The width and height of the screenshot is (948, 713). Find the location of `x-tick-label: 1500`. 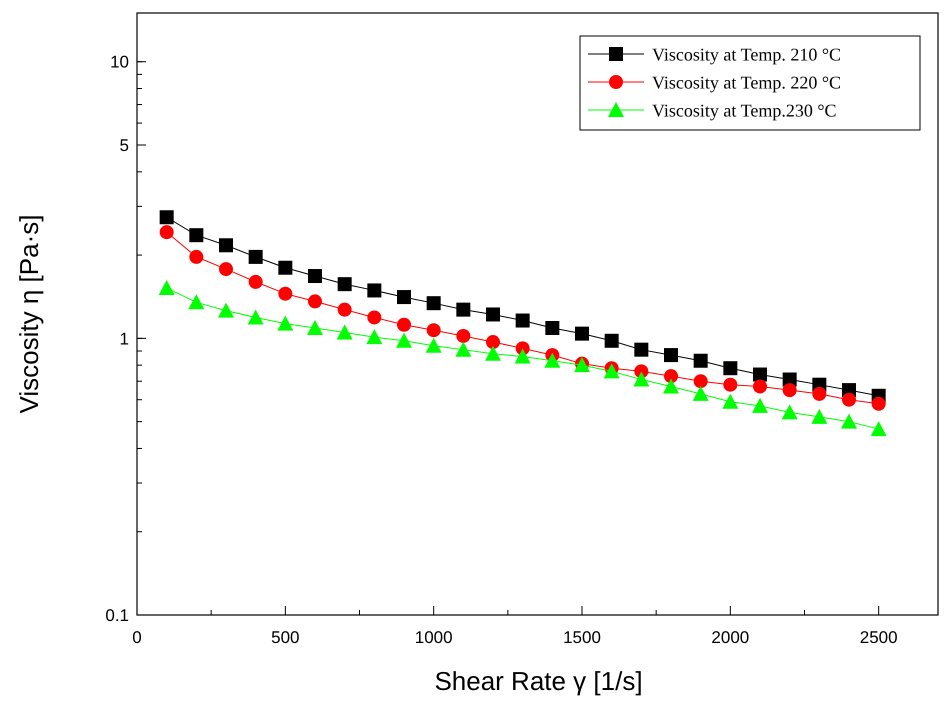

x-tick-label: 1500 is located at coordinates (582, 637).